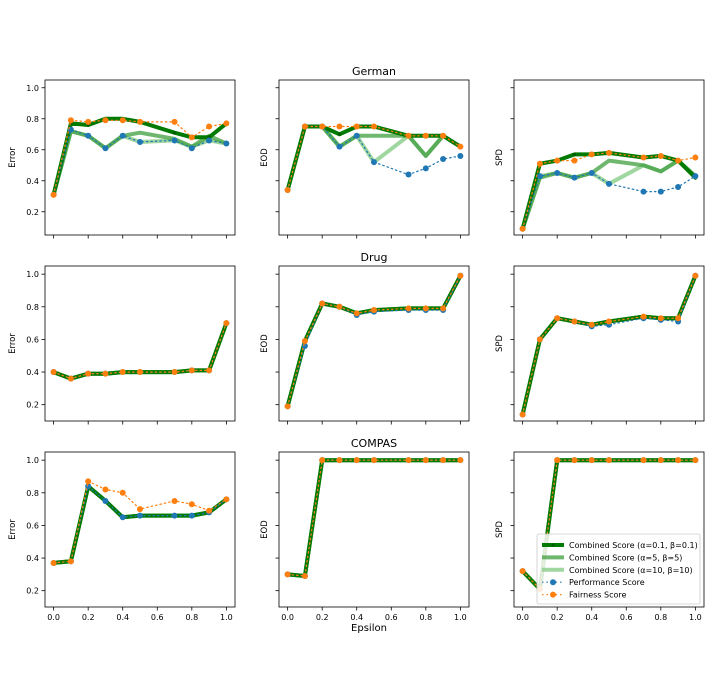  I want to click on subplot-german-error: 0.2 0.4 0.6 0.8 1.0 Error, so click(122, 159).